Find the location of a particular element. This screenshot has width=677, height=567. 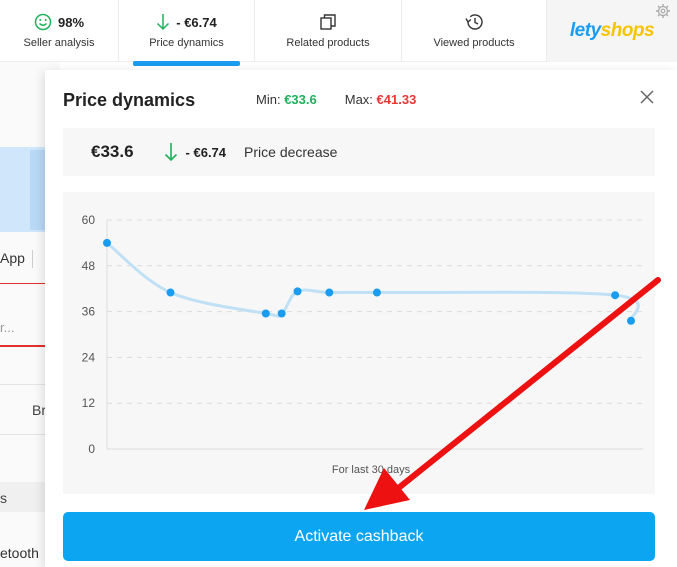

background-bluetooth-text: etooth is located at coordinates (19, 553).